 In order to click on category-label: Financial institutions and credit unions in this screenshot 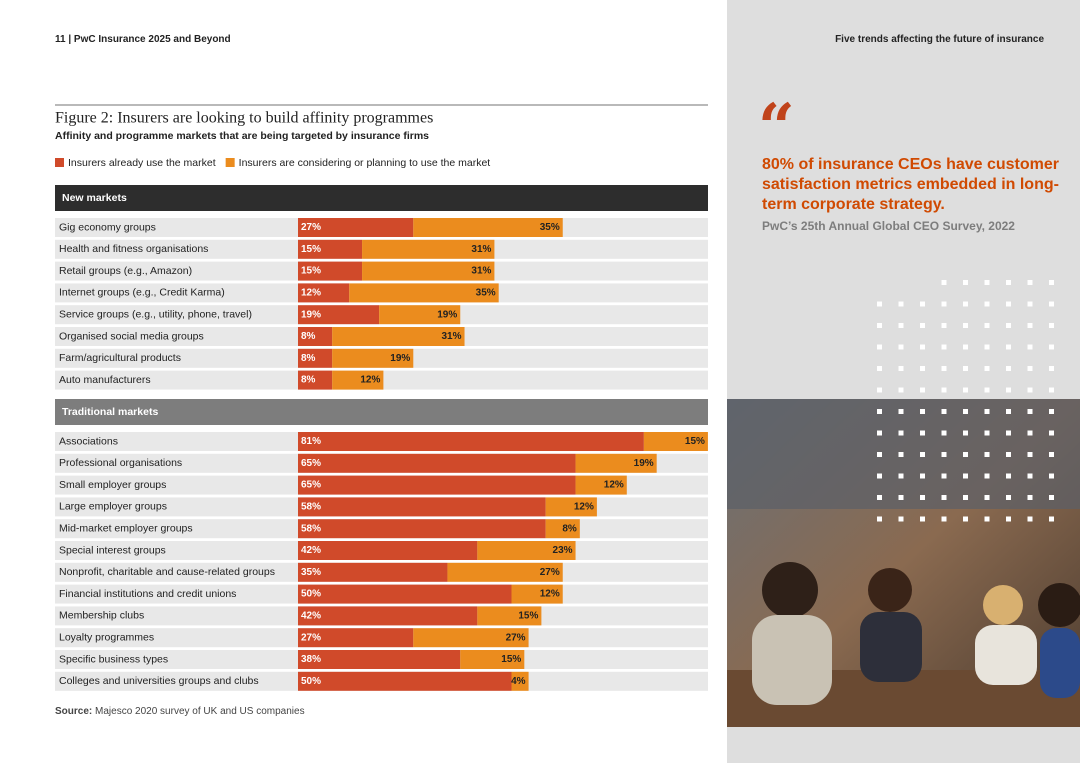, I will do `click(147, 594)`.